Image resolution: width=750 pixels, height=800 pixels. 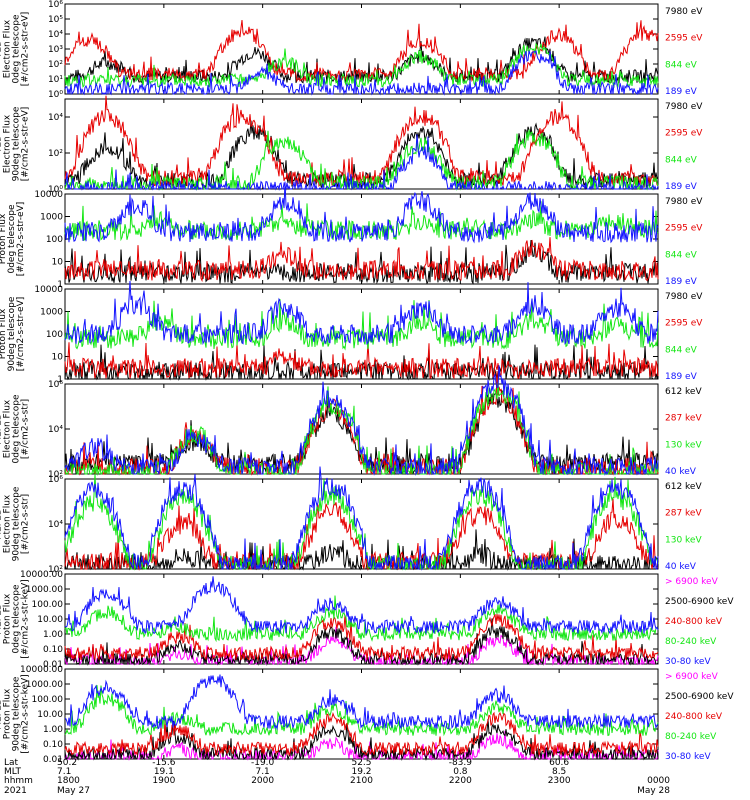 What do you see at coordinates (658, 781) in the screenshot?
I see `time-value: 0000` at bounding box center [658, 781].